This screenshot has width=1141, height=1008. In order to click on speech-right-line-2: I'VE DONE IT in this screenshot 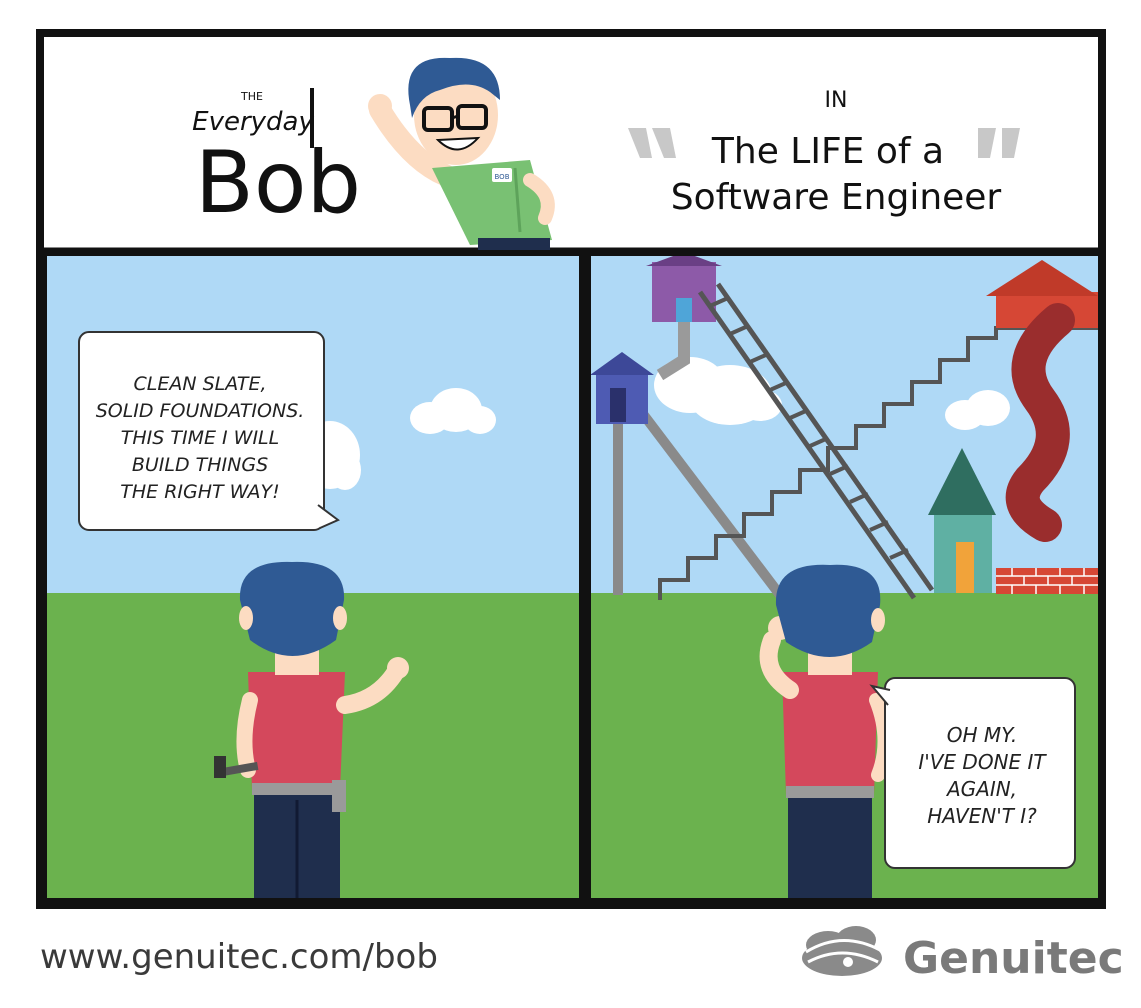, I will do `click(982, 762)`.